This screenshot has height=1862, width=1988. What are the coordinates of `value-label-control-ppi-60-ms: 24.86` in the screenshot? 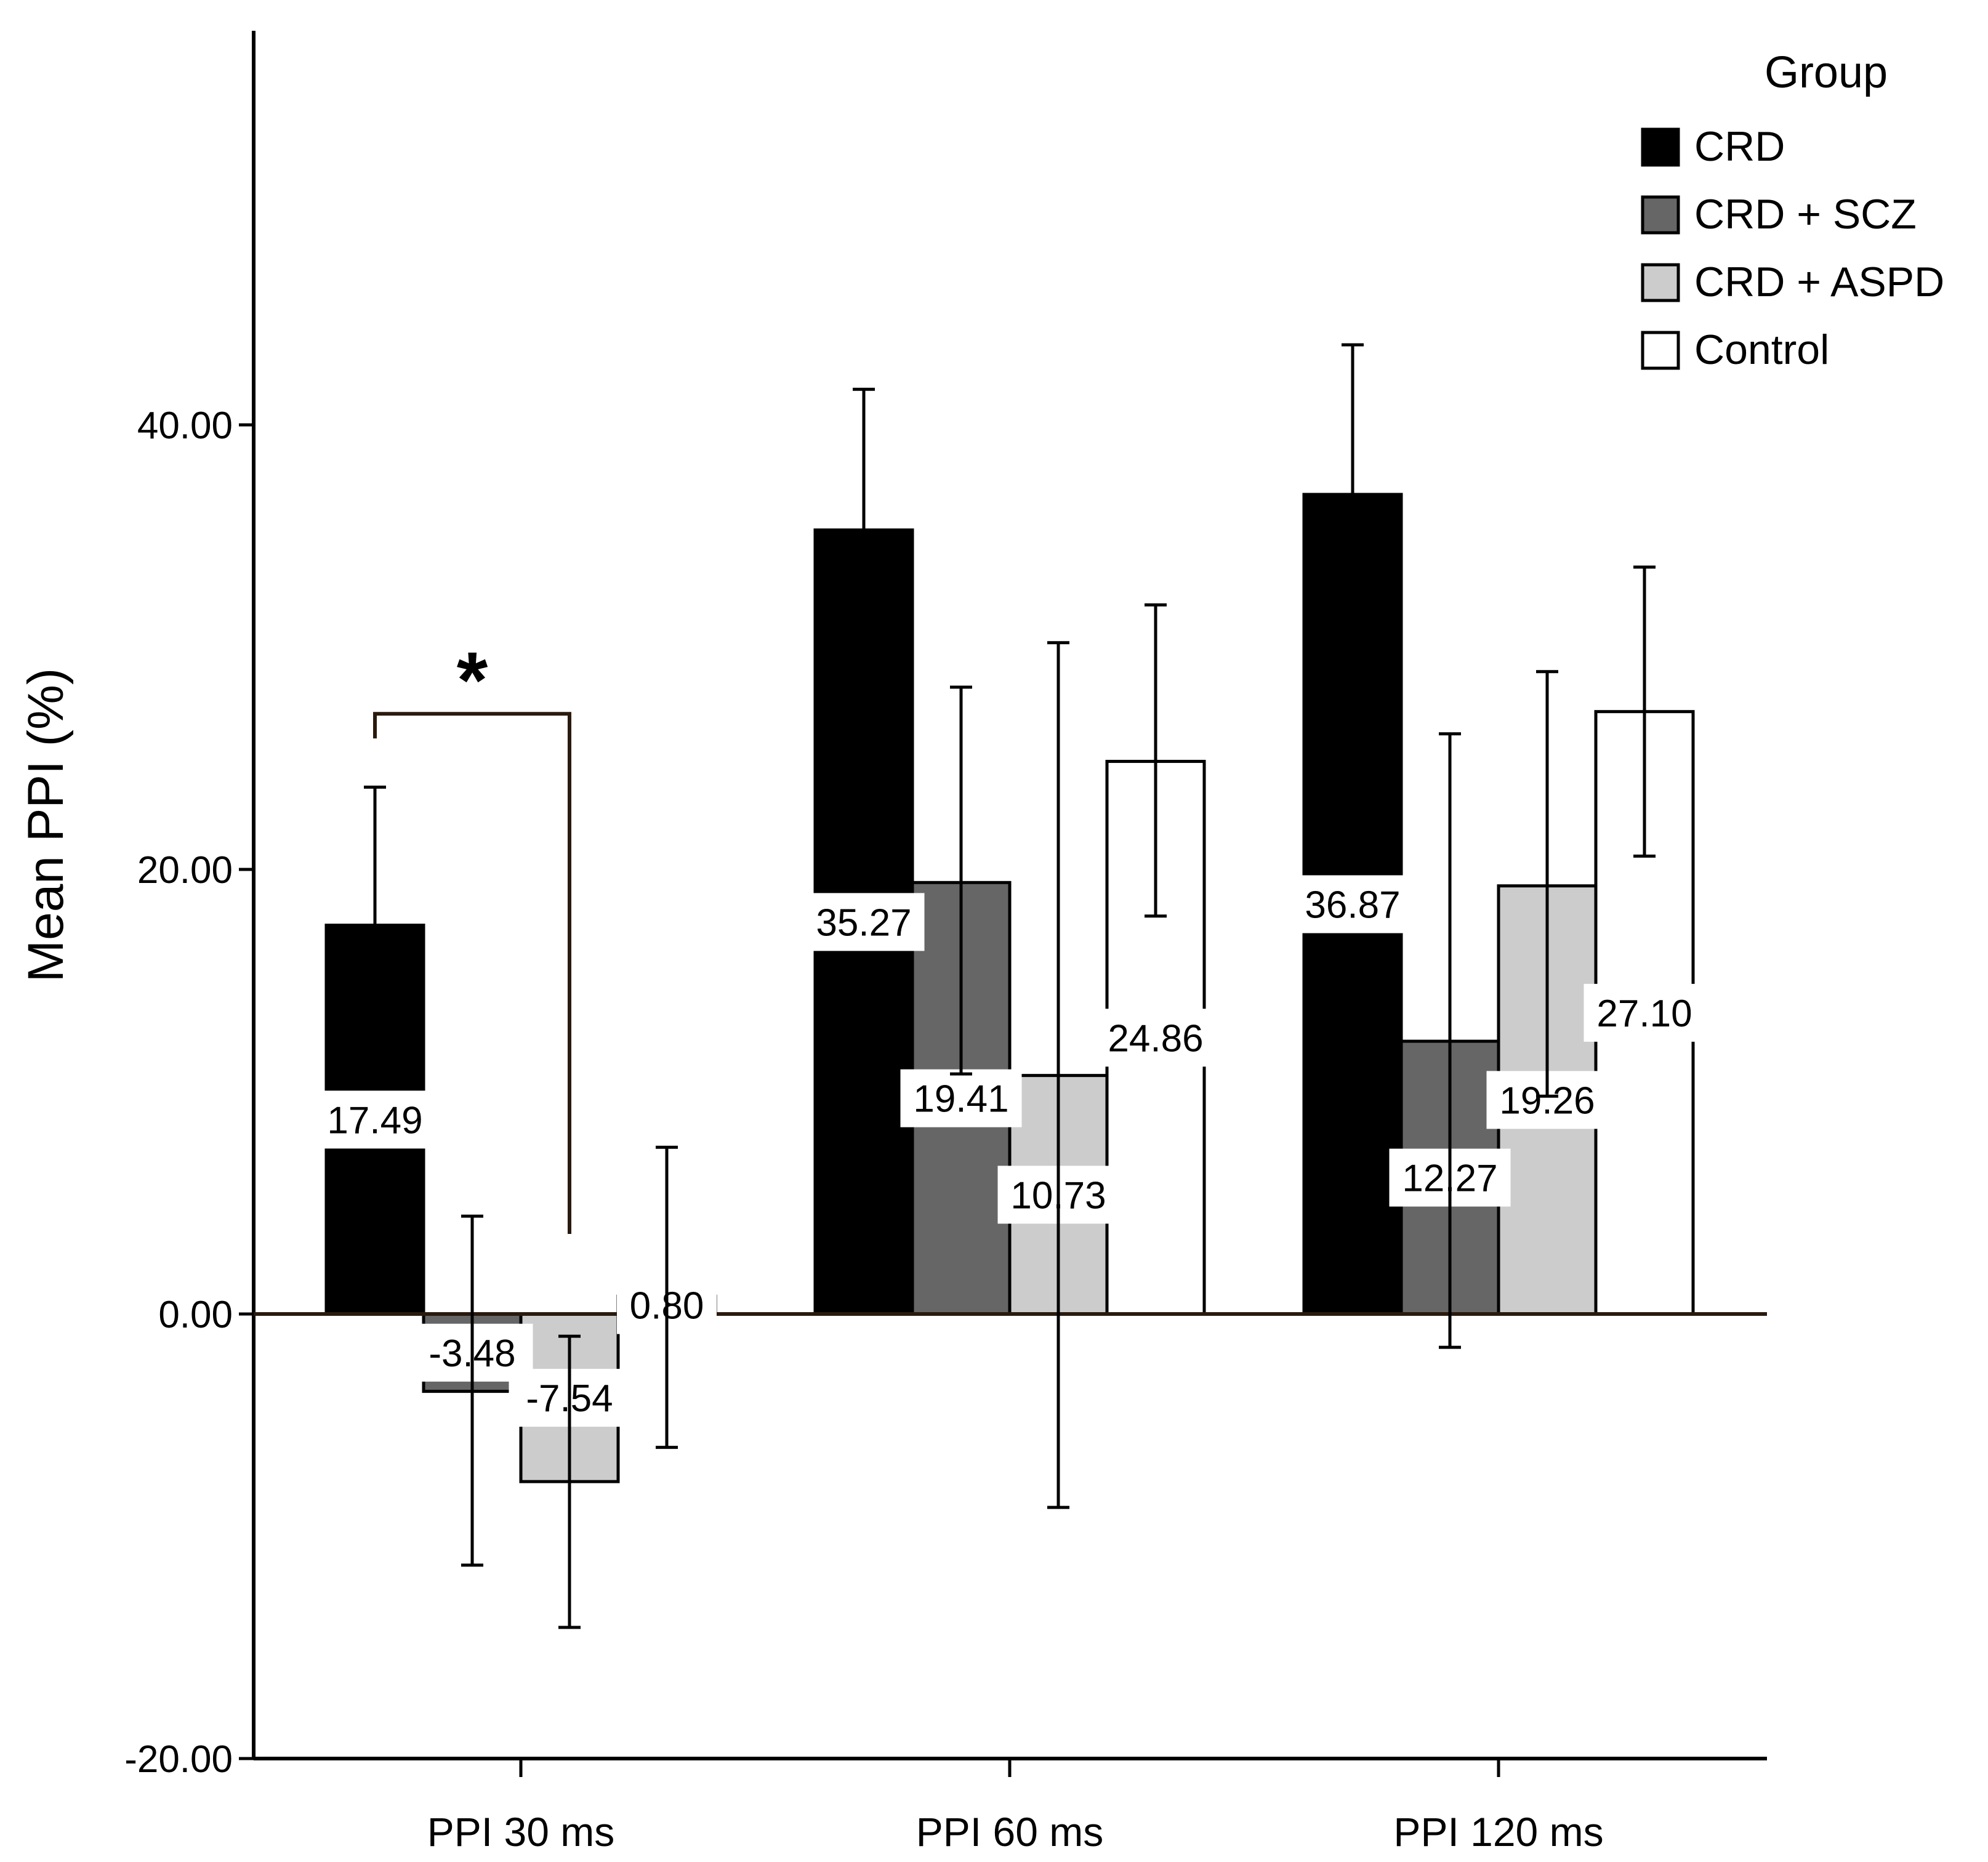 It's located at (1155, 1038).